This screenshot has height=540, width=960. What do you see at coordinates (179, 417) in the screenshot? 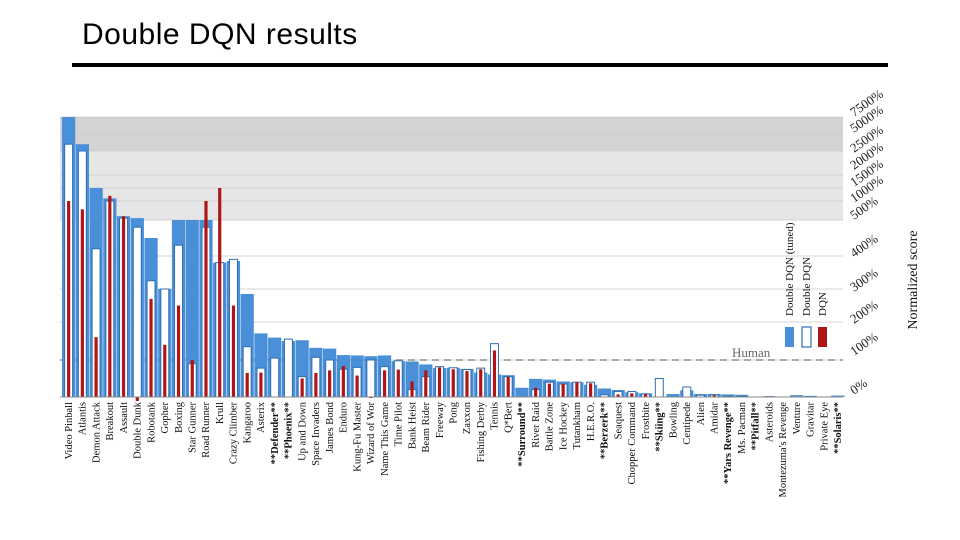
I see `category-label: Boxing` at bounding box center [179, 417].